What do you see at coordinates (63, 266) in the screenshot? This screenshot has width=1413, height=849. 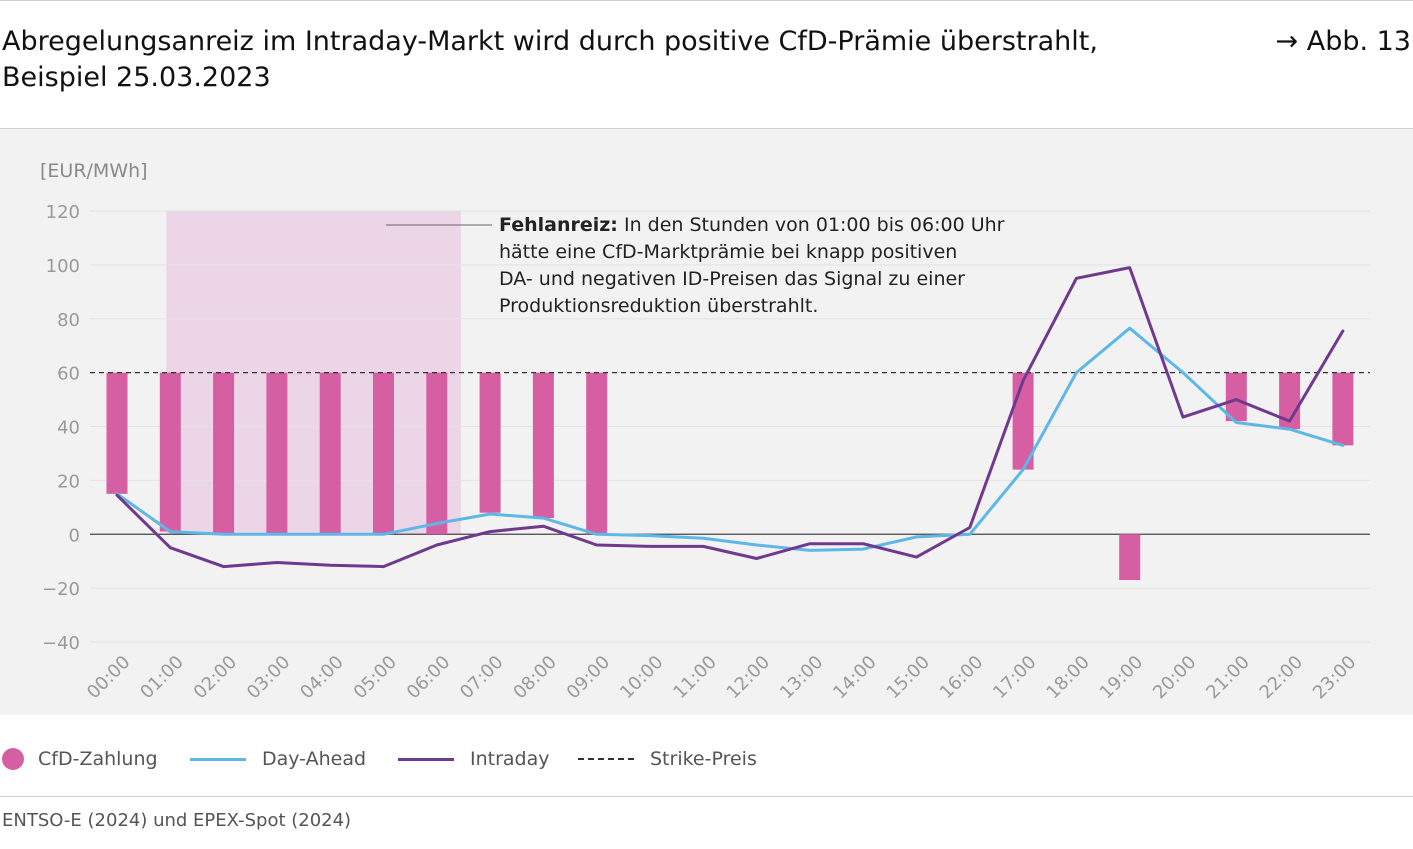 I see `y-tick-label: 100` at bounding box center [63, 266].